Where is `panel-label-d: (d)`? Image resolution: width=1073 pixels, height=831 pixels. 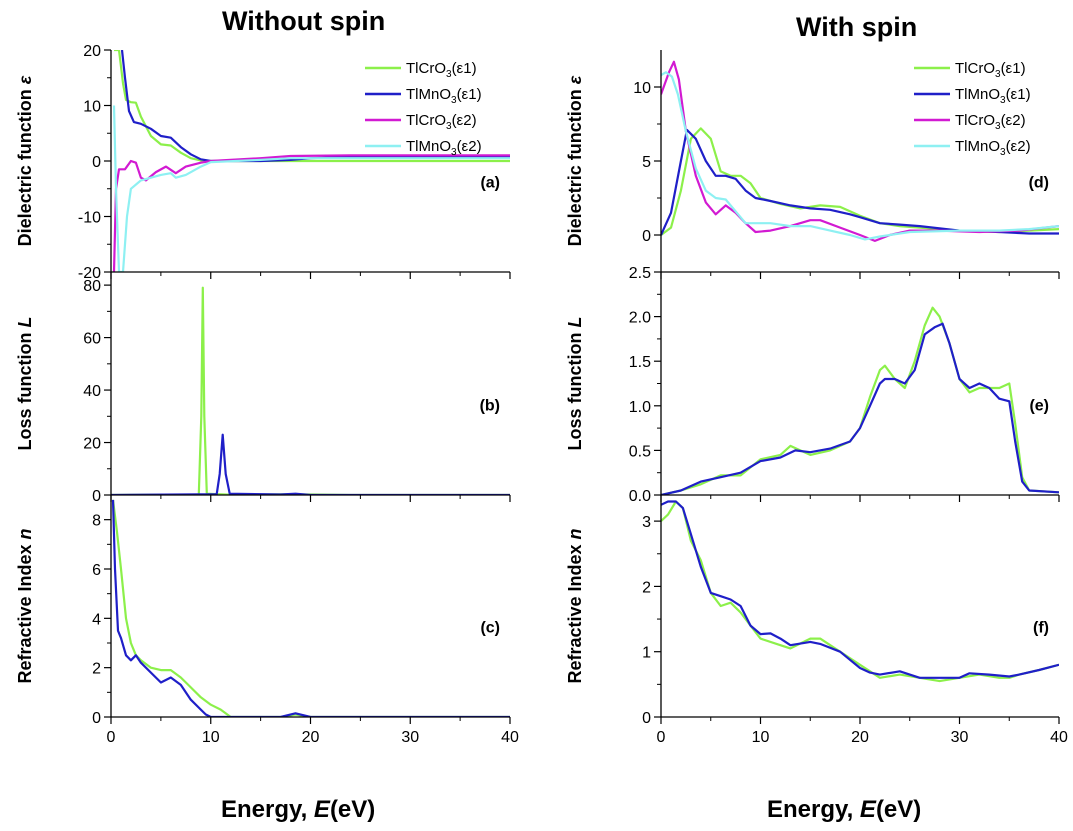 panel-label-d: (d) is located at coordinates (1039, 183).